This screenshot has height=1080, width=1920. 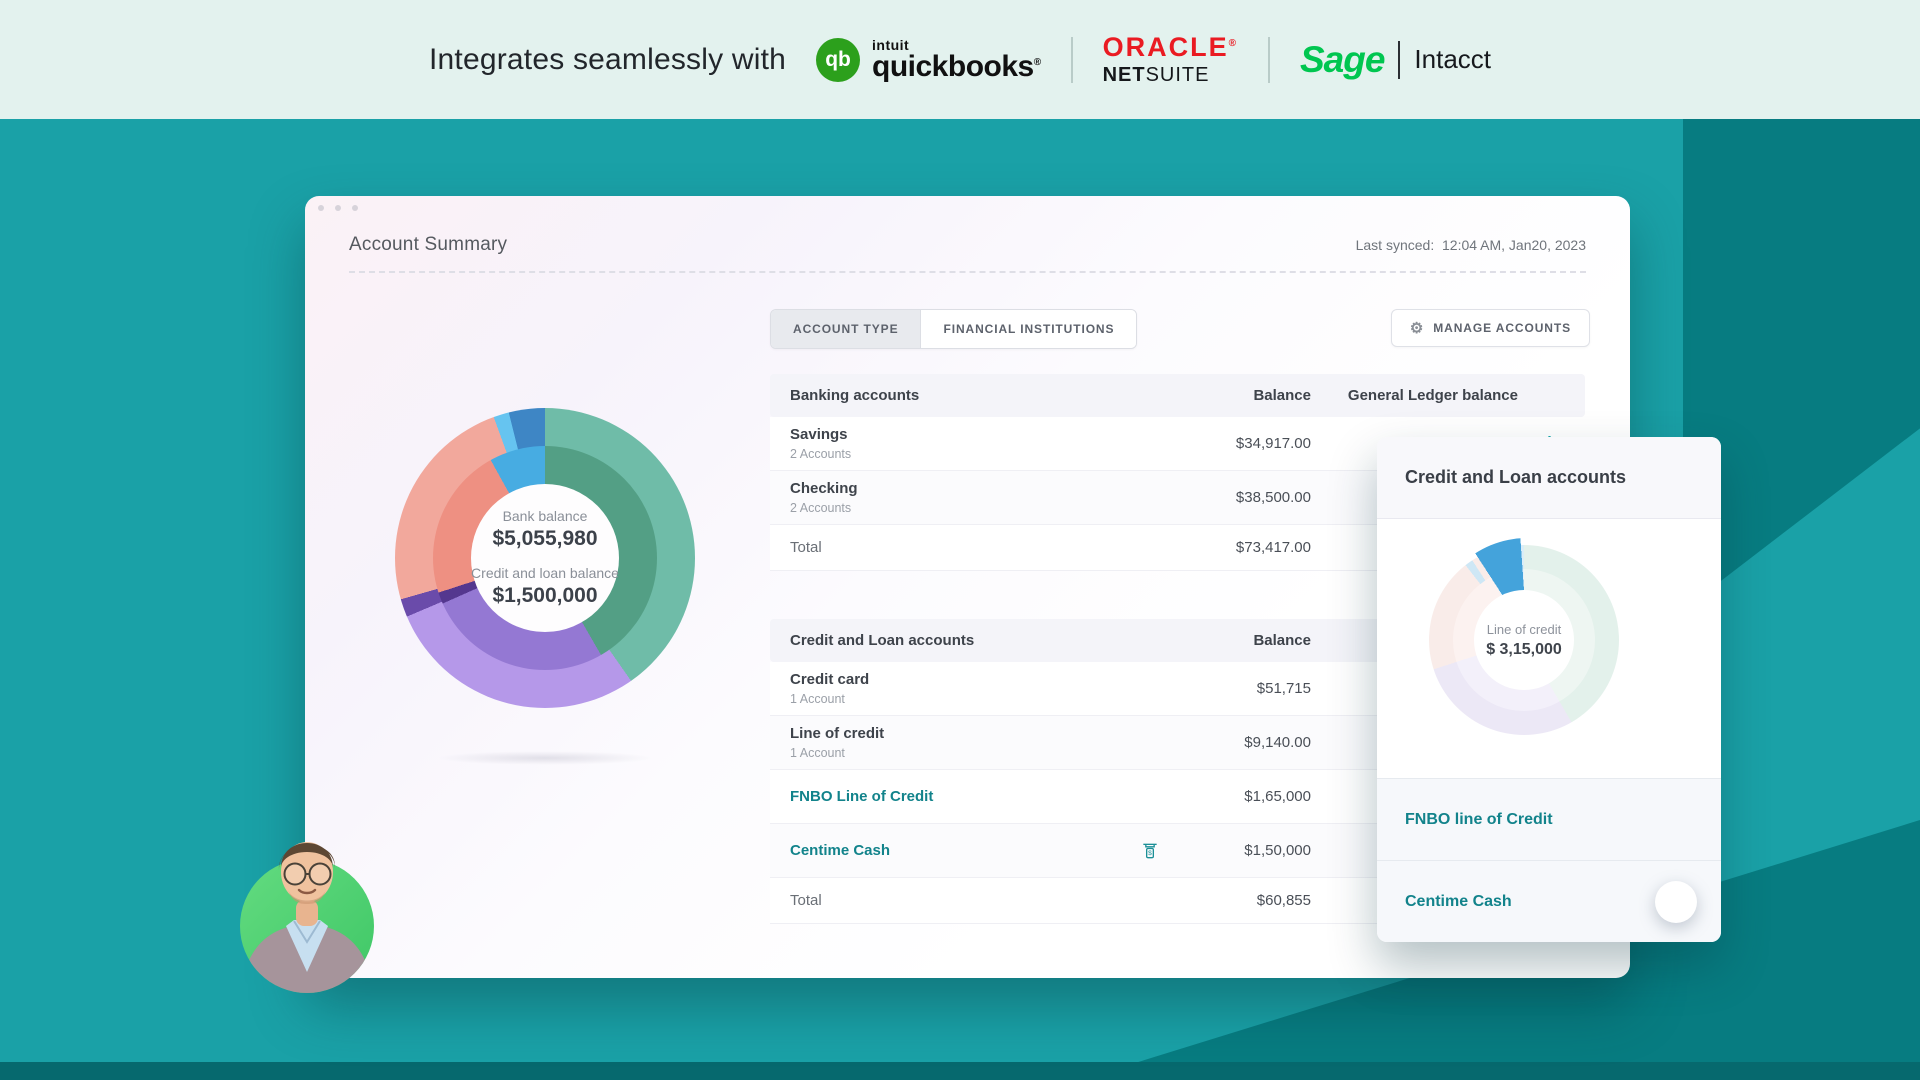 What do you see at coordinates (1516, 477) in the screenshot?
I see `overlay-title: Credit and Loan accounts` at bounding box center [1516, 477].